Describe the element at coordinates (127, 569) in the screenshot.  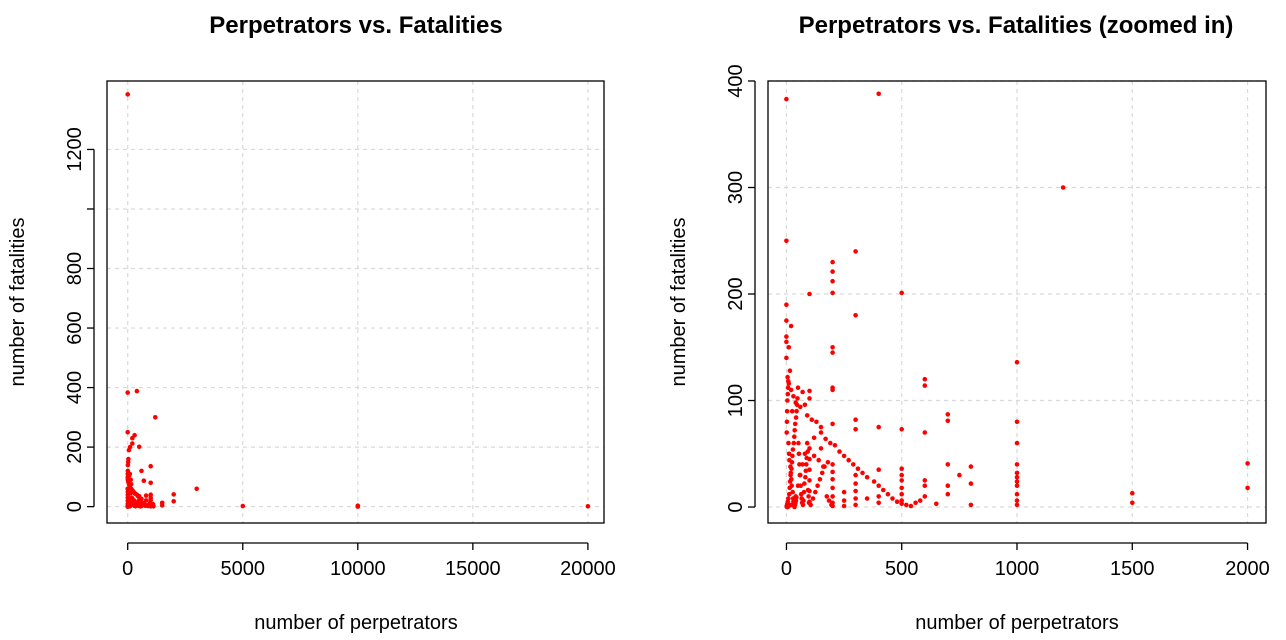
I see `x-tick-label: 0` at that location.